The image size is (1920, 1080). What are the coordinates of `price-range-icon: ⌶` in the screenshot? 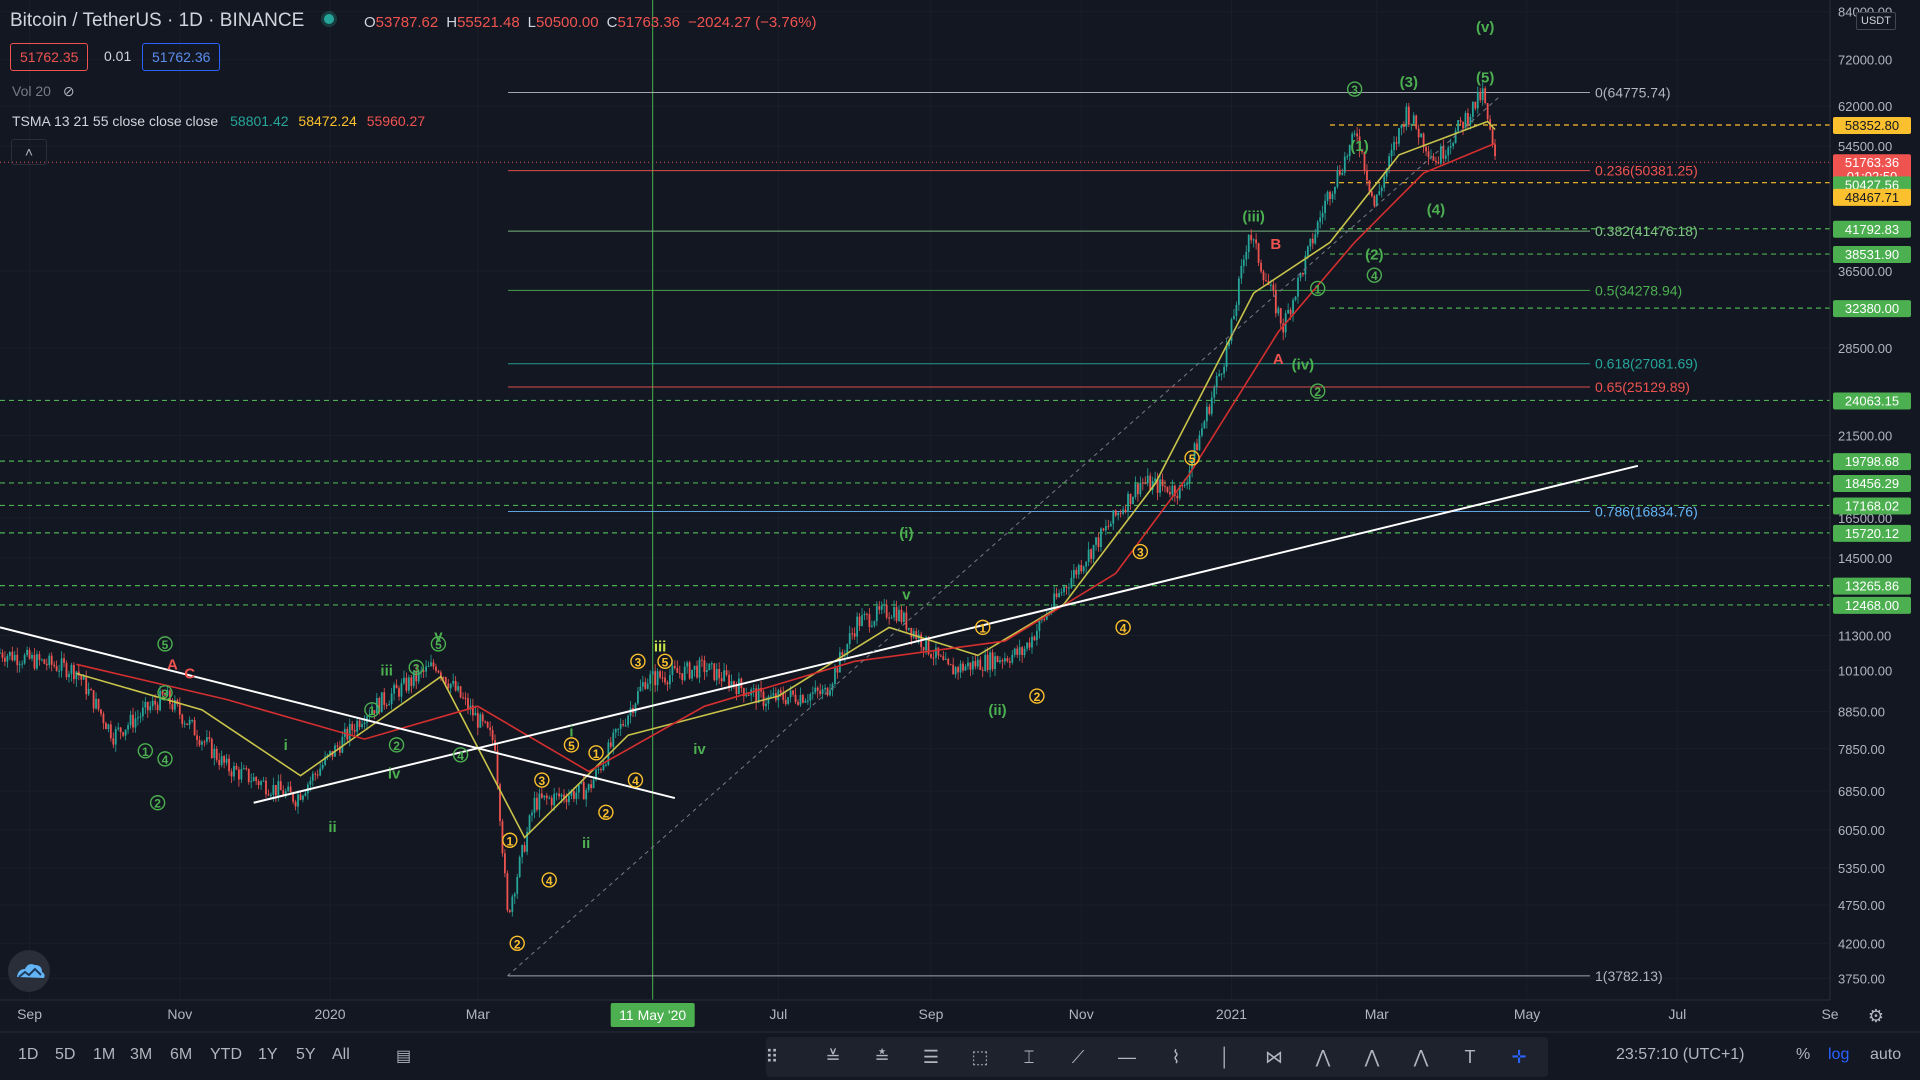 It's located at (1029, 1057).